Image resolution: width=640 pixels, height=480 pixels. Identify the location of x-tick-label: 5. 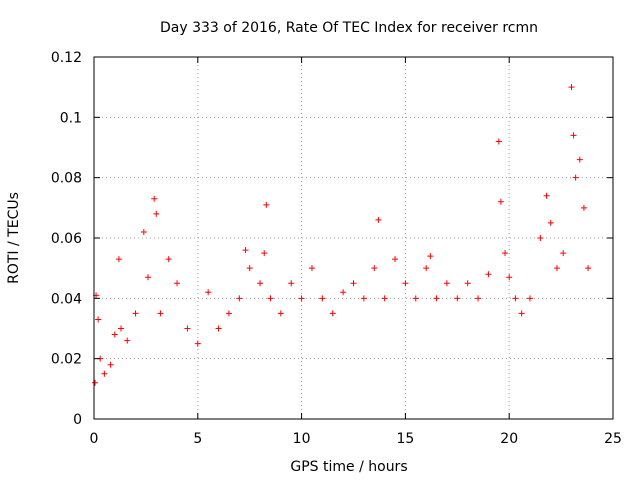
(197, 439).